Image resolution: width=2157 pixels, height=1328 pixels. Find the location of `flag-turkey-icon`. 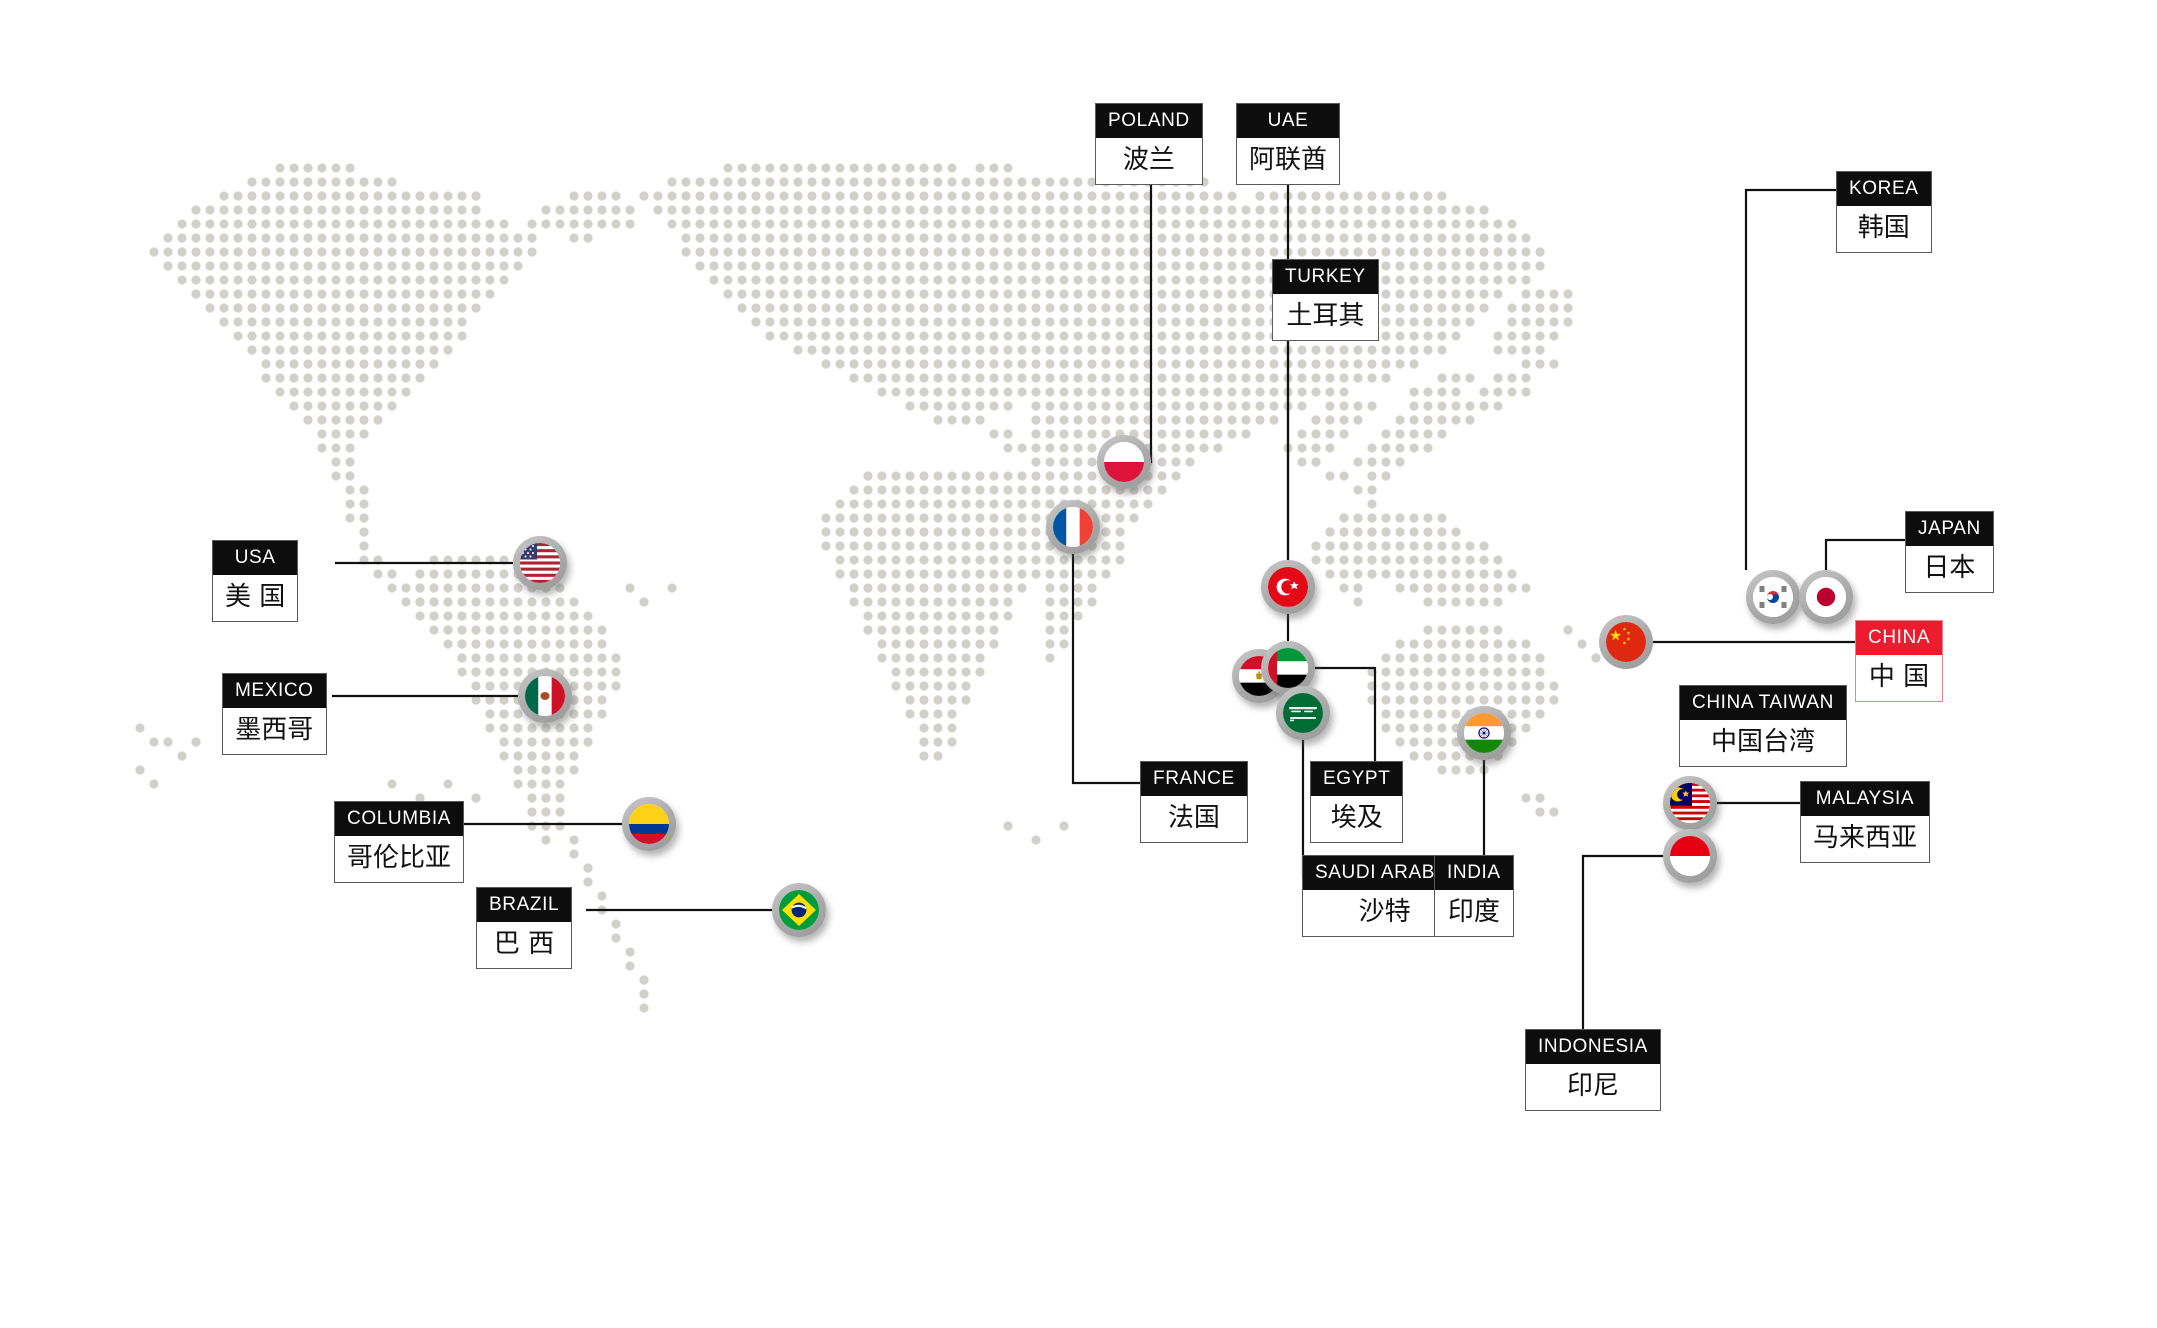

flag-turkey-icon is located at coordinates (1288, 587).